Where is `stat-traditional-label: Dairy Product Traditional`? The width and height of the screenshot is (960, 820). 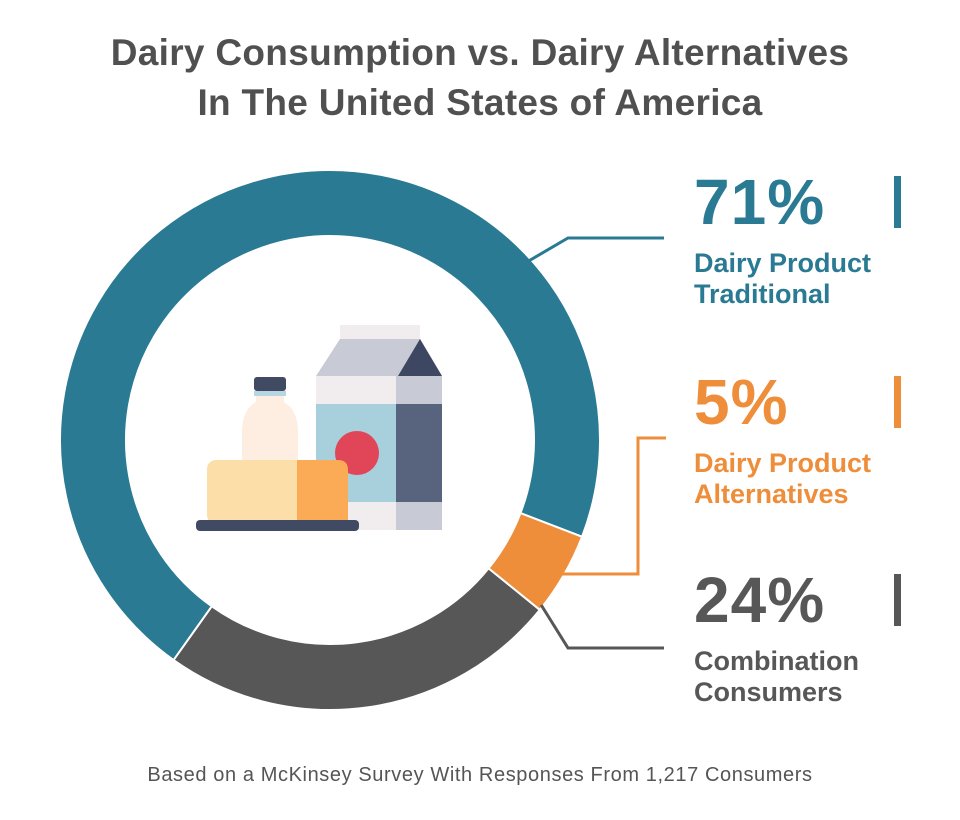
stat-traditional-label: Dairy Product Traditional is located at coordinates (782, 279).